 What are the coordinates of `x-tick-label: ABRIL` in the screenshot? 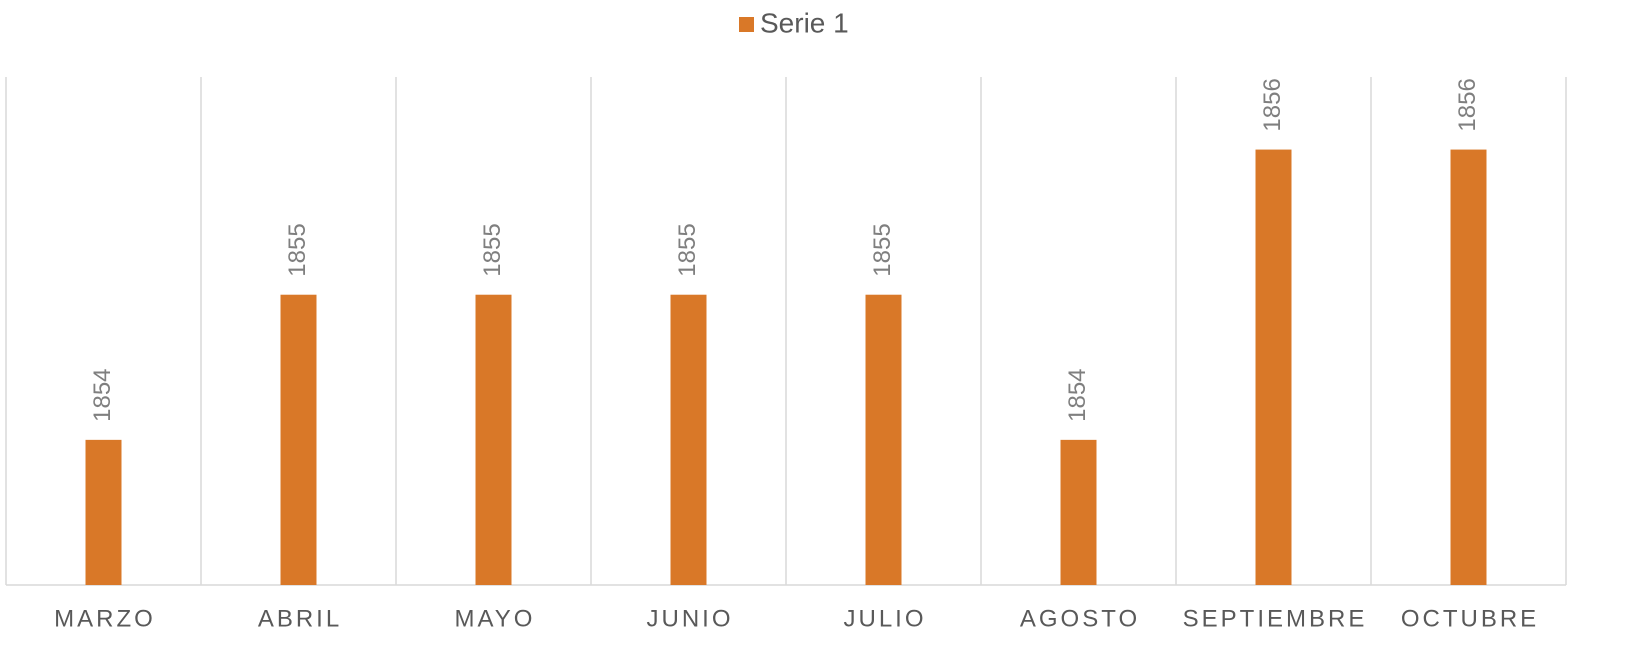 It's located at (300, 618).